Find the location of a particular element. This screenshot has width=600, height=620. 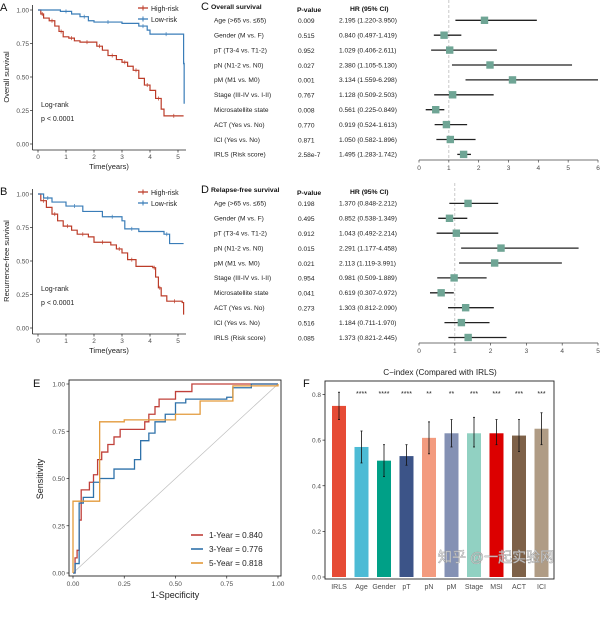

row-p-value: 0.495 is located at coordinates (306, 219).